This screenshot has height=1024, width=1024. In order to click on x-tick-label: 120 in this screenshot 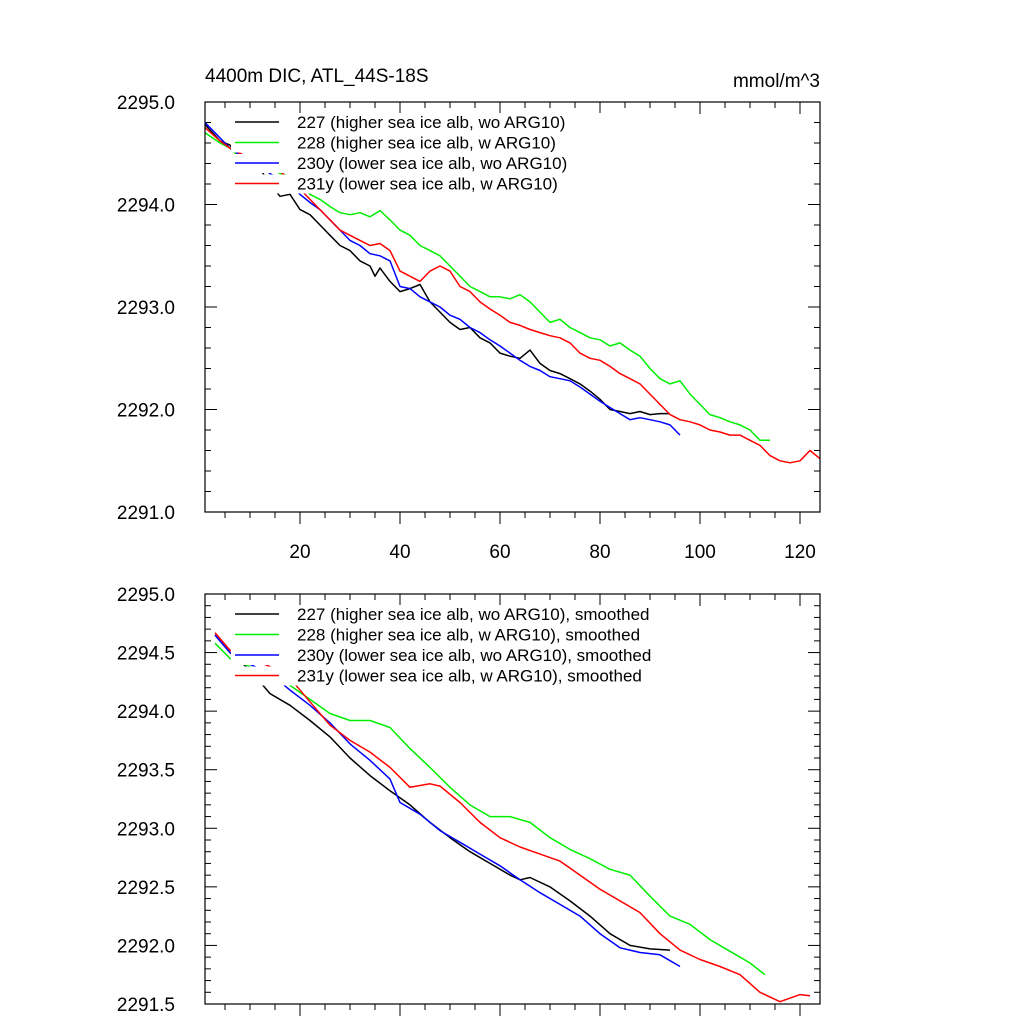, I will do `click(800, 552)`.